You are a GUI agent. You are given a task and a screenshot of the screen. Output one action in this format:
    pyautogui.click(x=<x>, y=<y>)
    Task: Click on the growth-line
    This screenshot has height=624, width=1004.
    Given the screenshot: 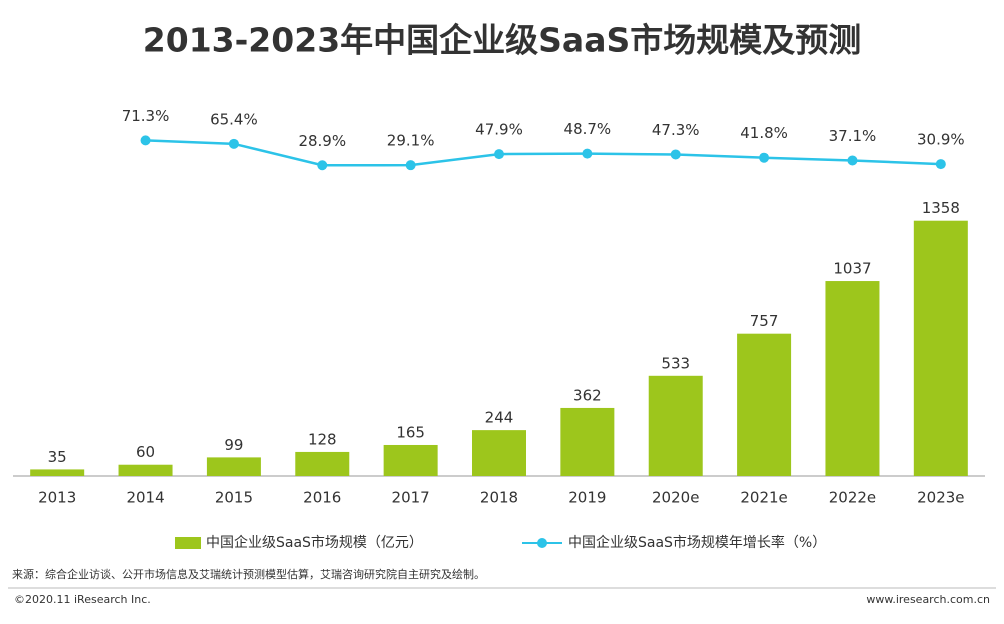 What is the action you would take?
    pyautogui.click(x=543, y=153)
    